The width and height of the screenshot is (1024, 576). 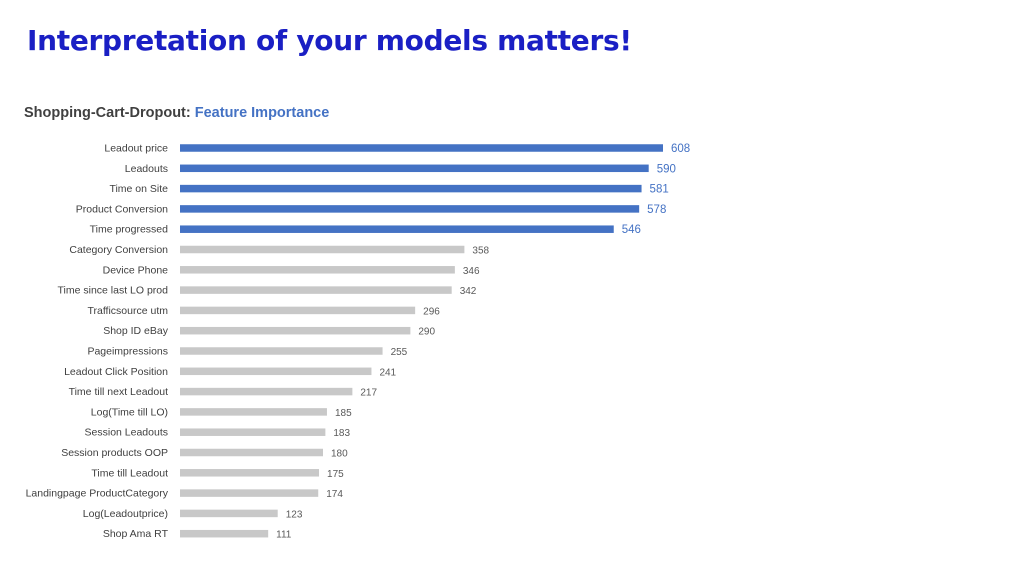 What do you see at coordinates (136, 331) in the screenshot?
I see `category-label: Shop ID eBay` at bounding box center [136, 331].